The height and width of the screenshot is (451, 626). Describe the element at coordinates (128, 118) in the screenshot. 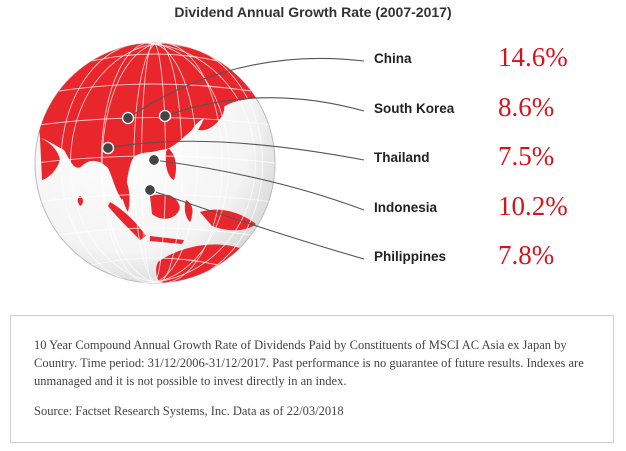

I see `marker-china` at that location.